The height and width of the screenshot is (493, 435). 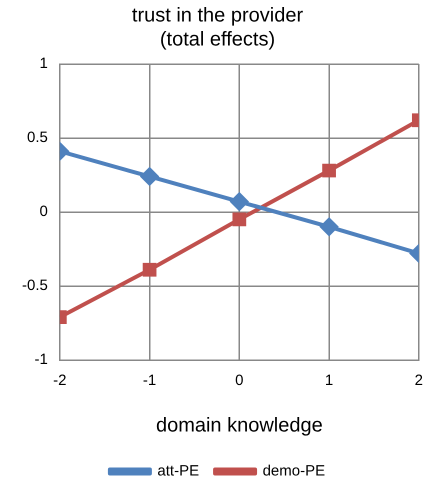 What do you see at coordinates (239, 381) in the screenshot?
I see `x-tick-label: 0` at bounding box center [239, 381].